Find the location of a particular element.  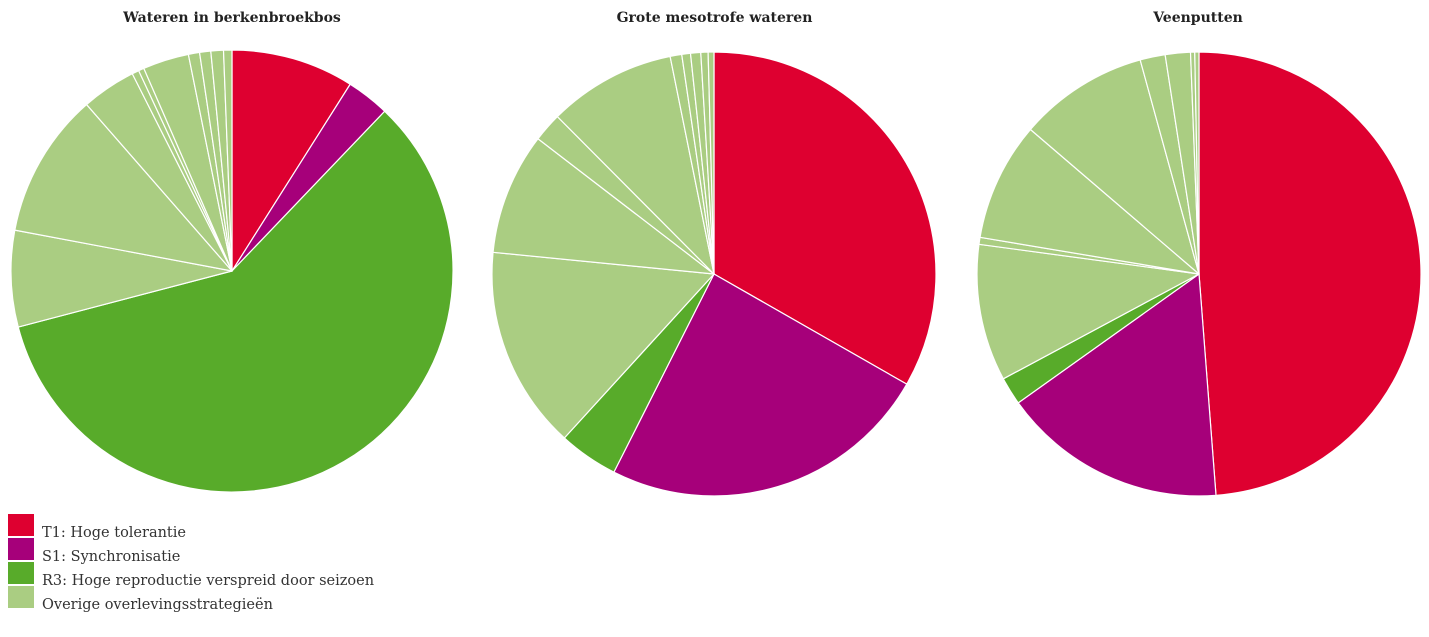

legend-label-s1: S1: Synchronisatie is located at coordinates (111, 557).